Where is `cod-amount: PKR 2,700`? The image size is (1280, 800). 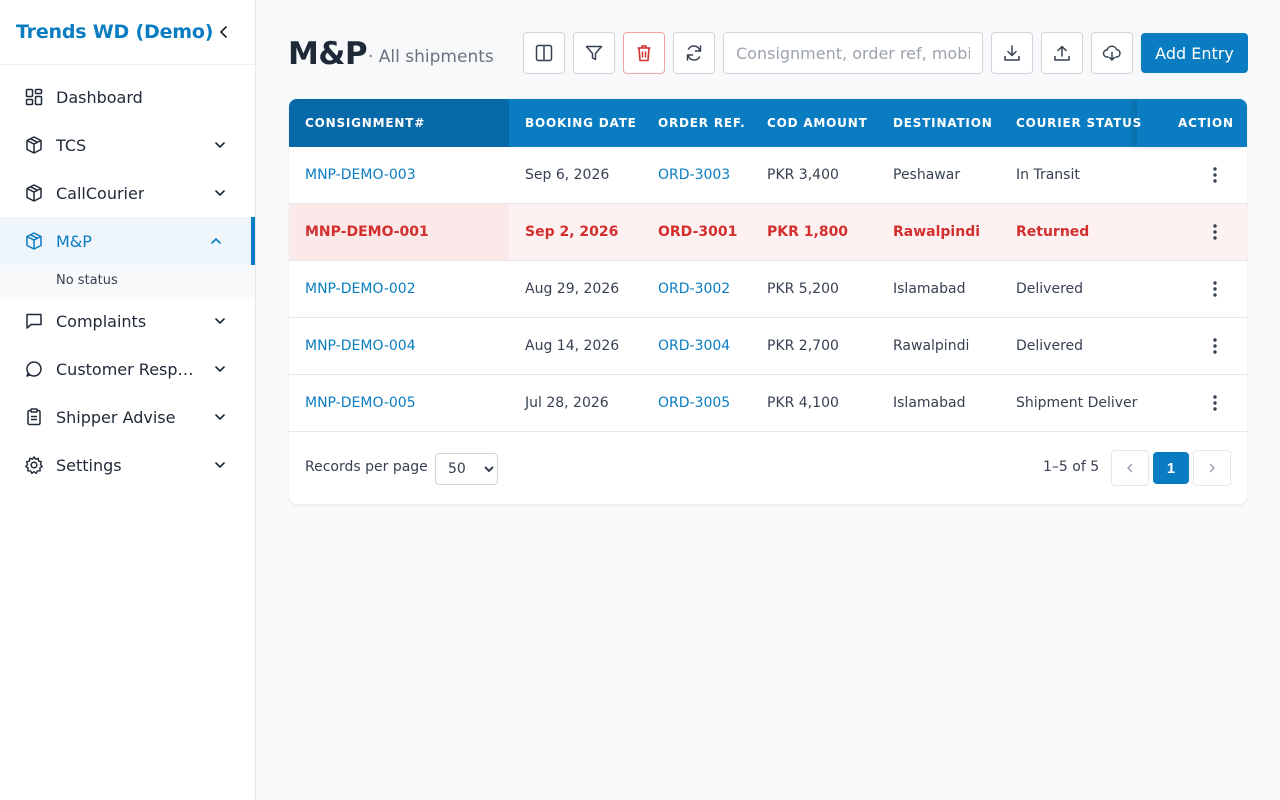
cod-amount: PKR 2,700 is located at coordinates (803, 346).